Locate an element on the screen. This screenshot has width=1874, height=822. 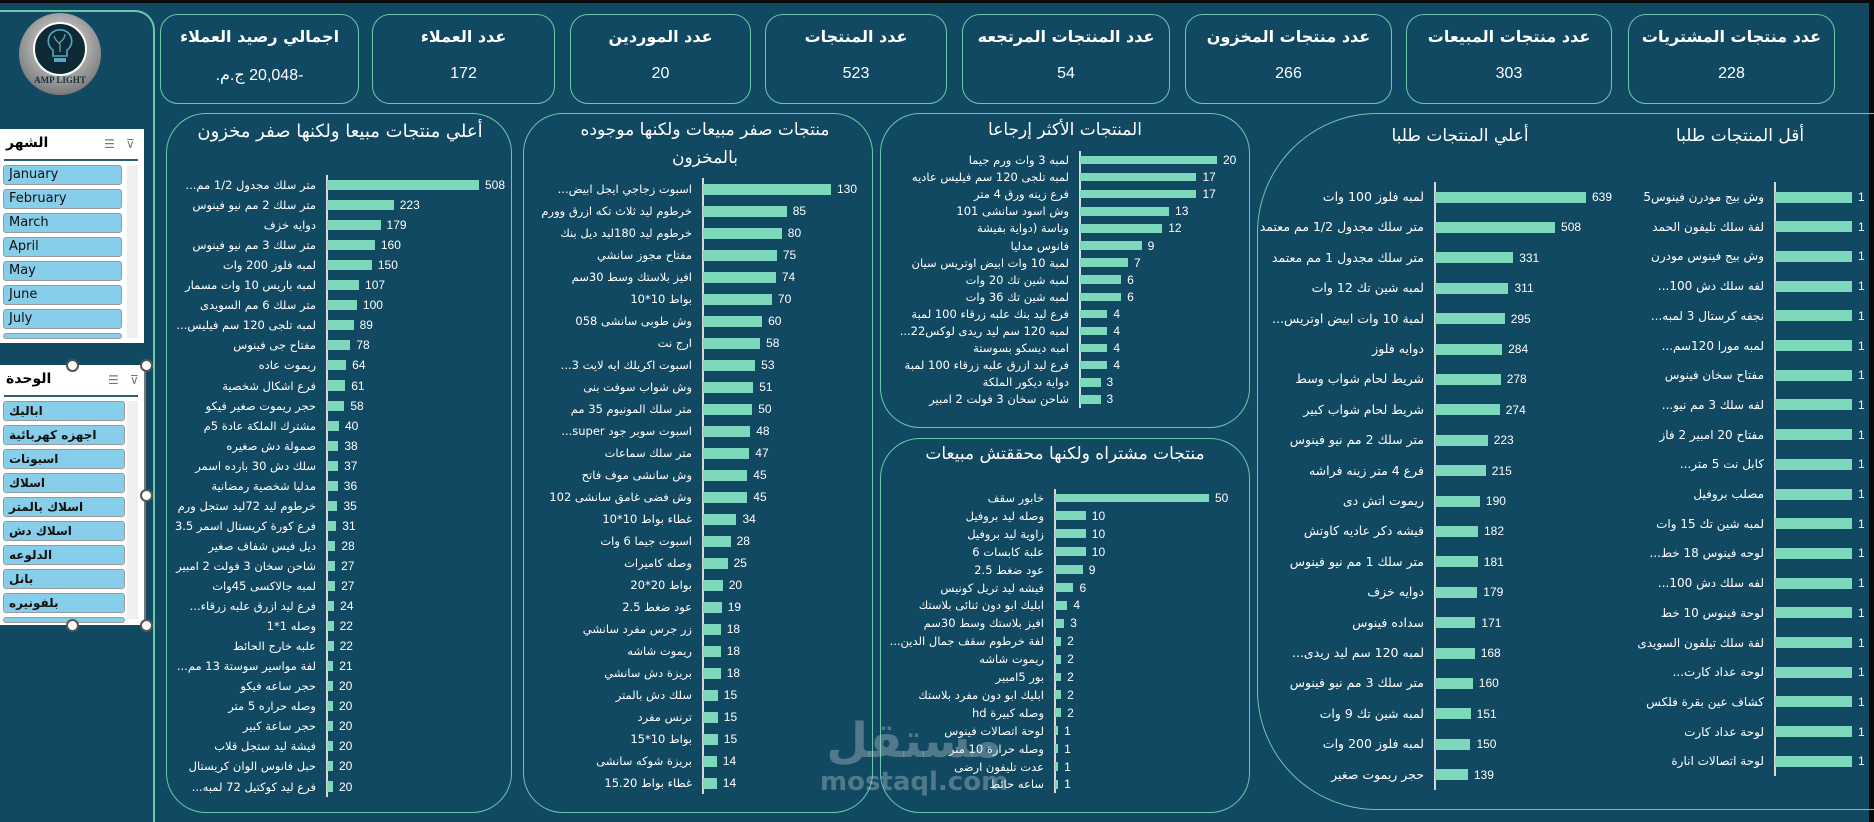
slicer-item-partial is located at coordinates (64, 620).